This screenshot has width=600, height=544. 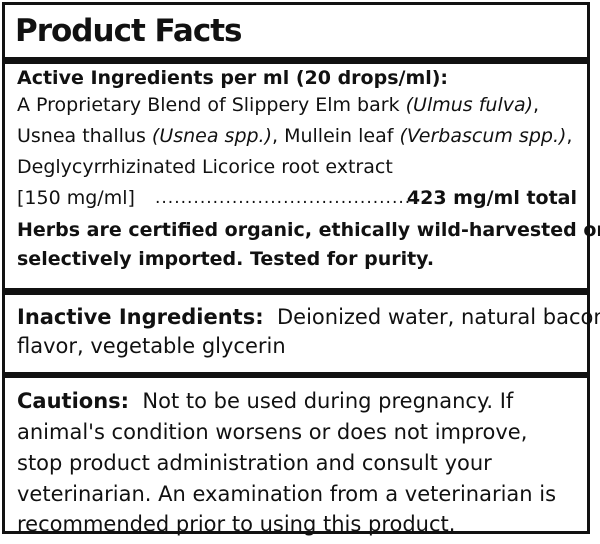 What do you see at coordinates (296, 60) in the screenshot?
I see `title-divider` at bounding box center [296, 60].